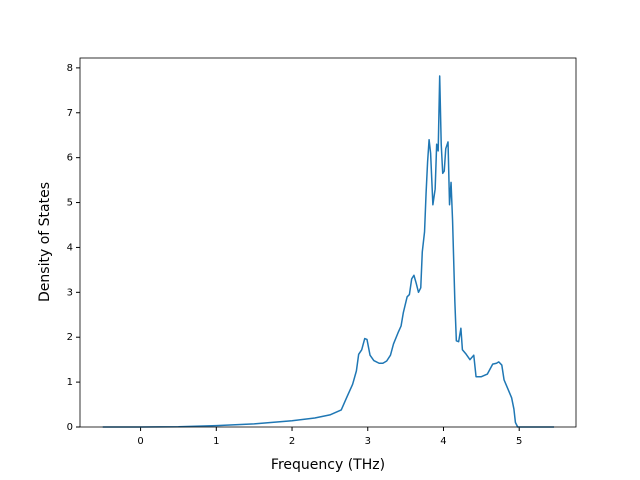 The image size is (640, 480). I want to click on x-tick-label: 4, so click(443, 441).